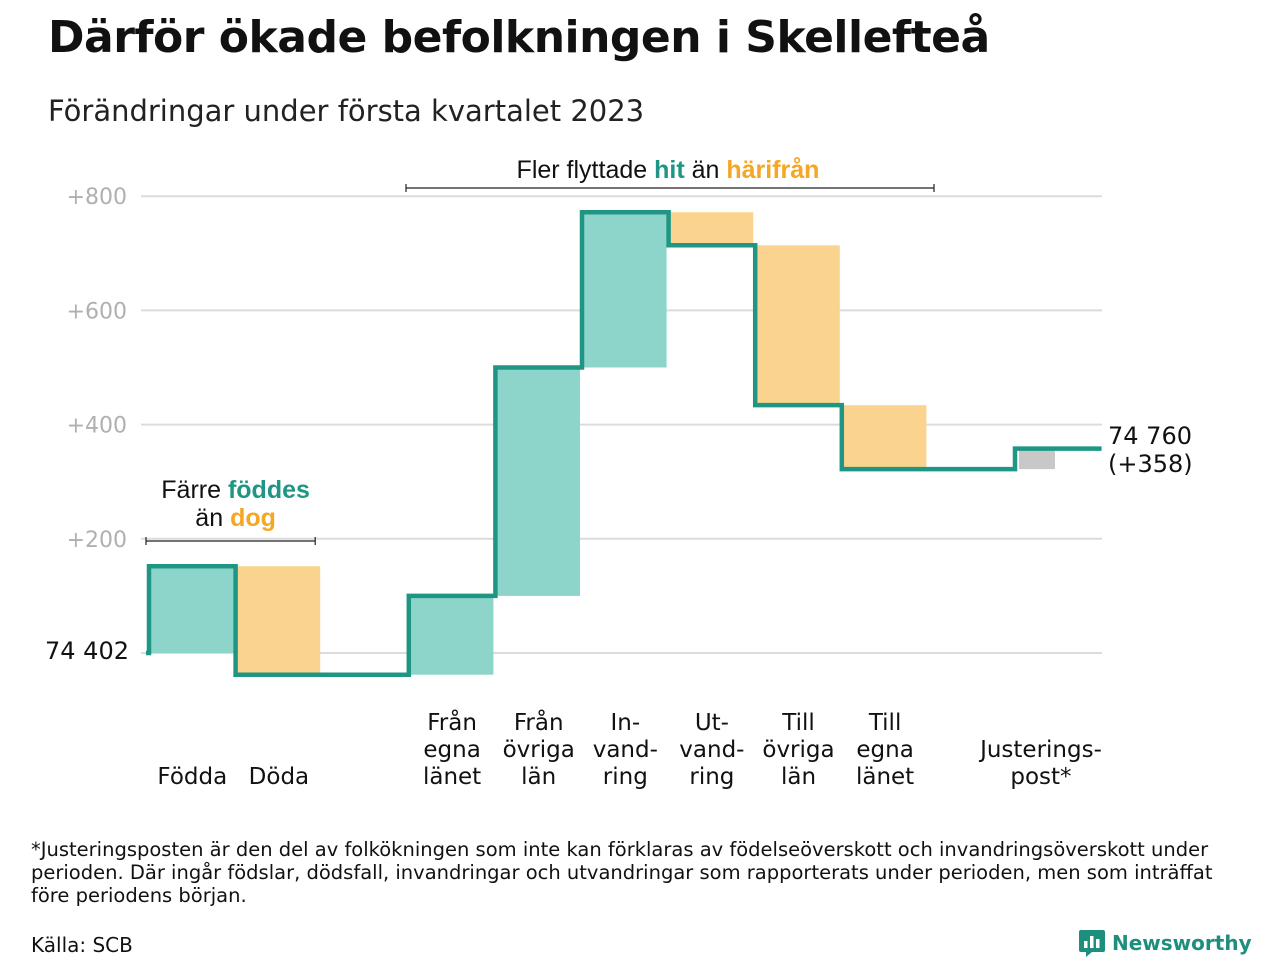 This screenshot has height=960, width=1280. What do you see at coordinates (194, 490) in the screenshot?
I see `annotation-segment: Färre` at bounding box center [194, 490].